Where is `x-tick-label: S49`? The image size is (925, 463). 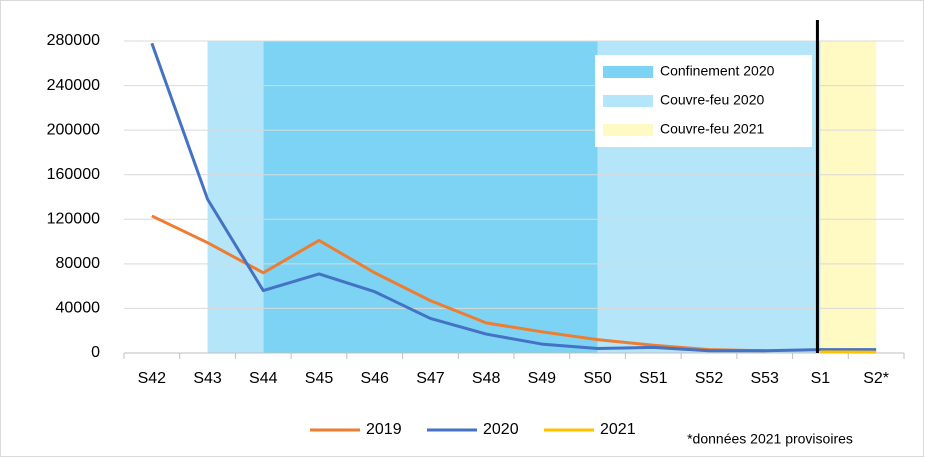
x-tick-label: S49 is located at coordinates (542, 378).